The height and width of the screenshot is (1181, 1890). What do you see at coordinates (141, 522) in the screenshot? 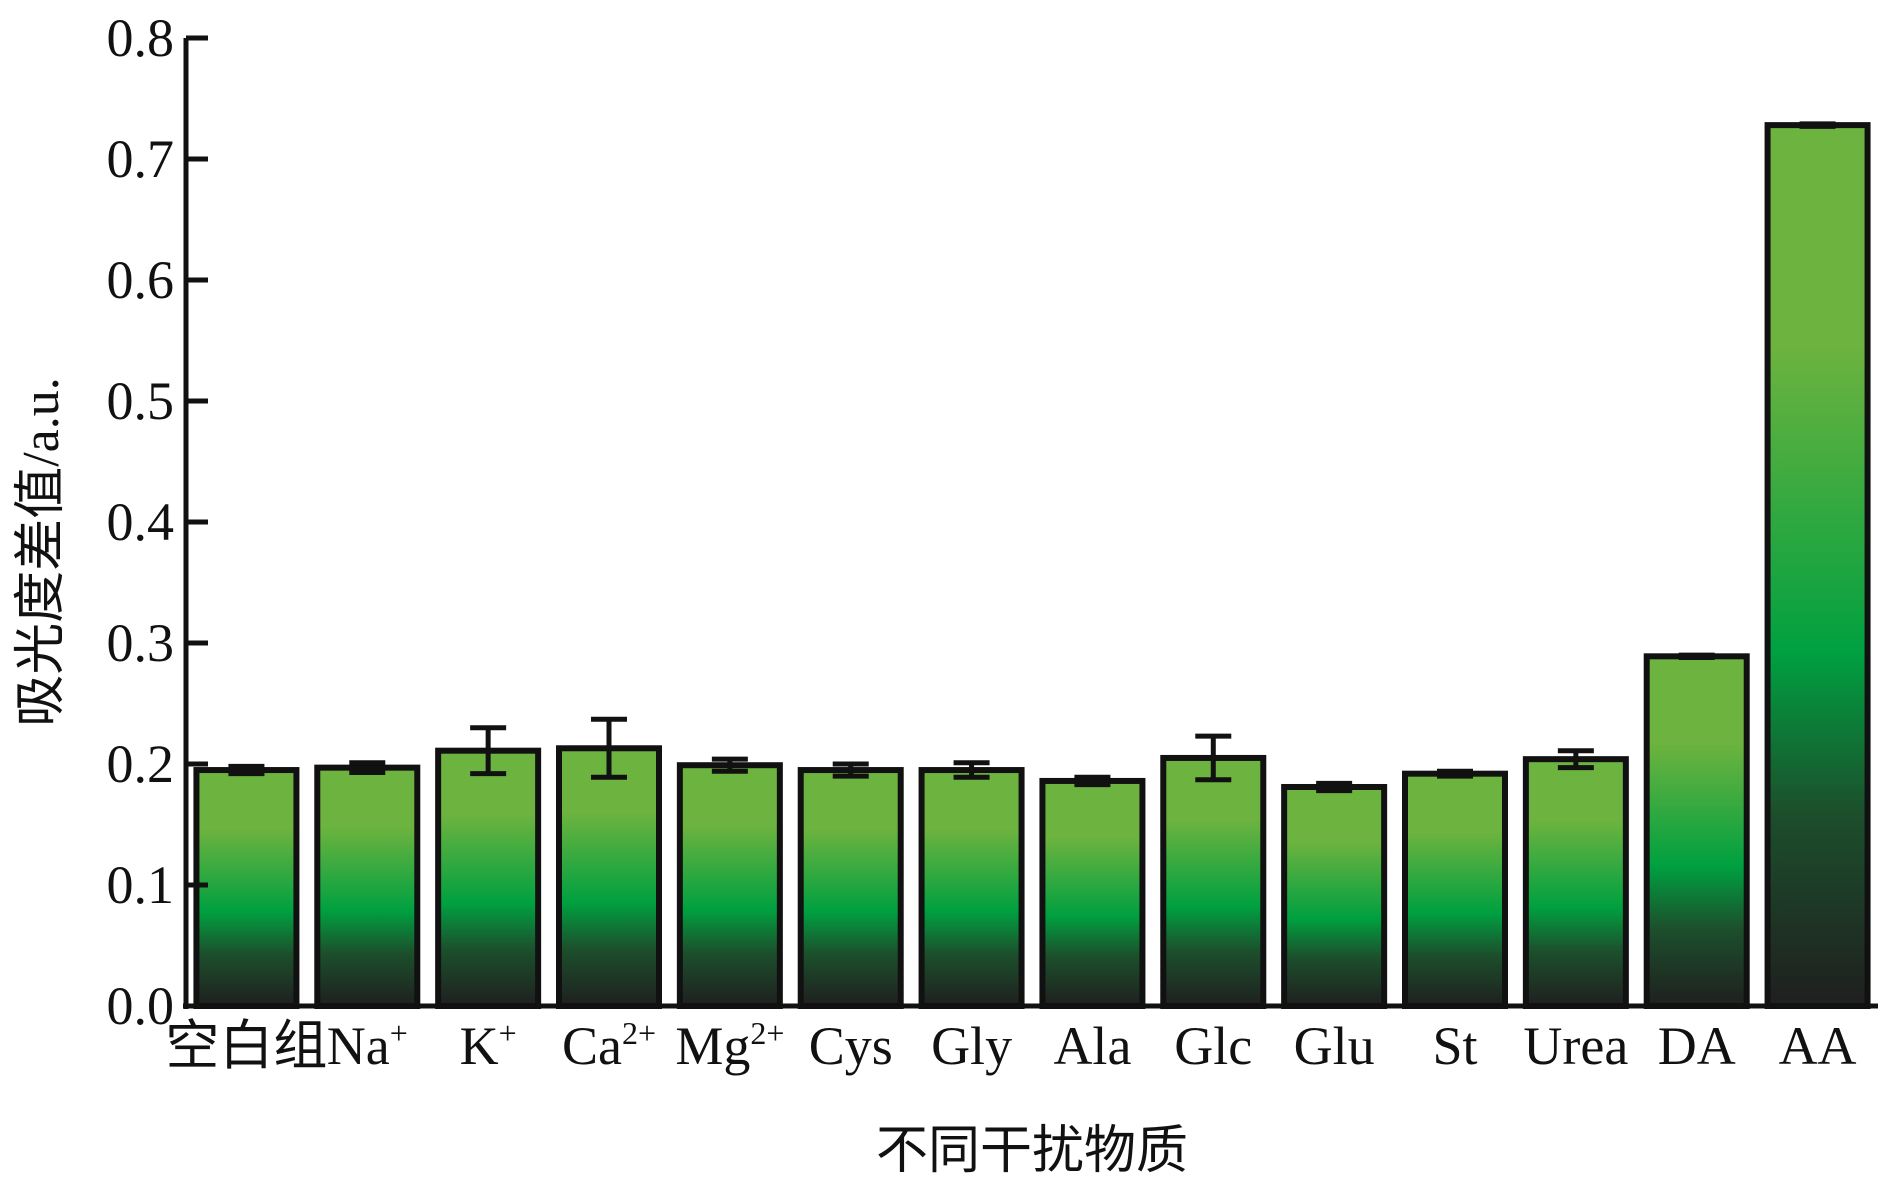
I see `y-tick-label: 0.4` at bounding box center [141, 522].